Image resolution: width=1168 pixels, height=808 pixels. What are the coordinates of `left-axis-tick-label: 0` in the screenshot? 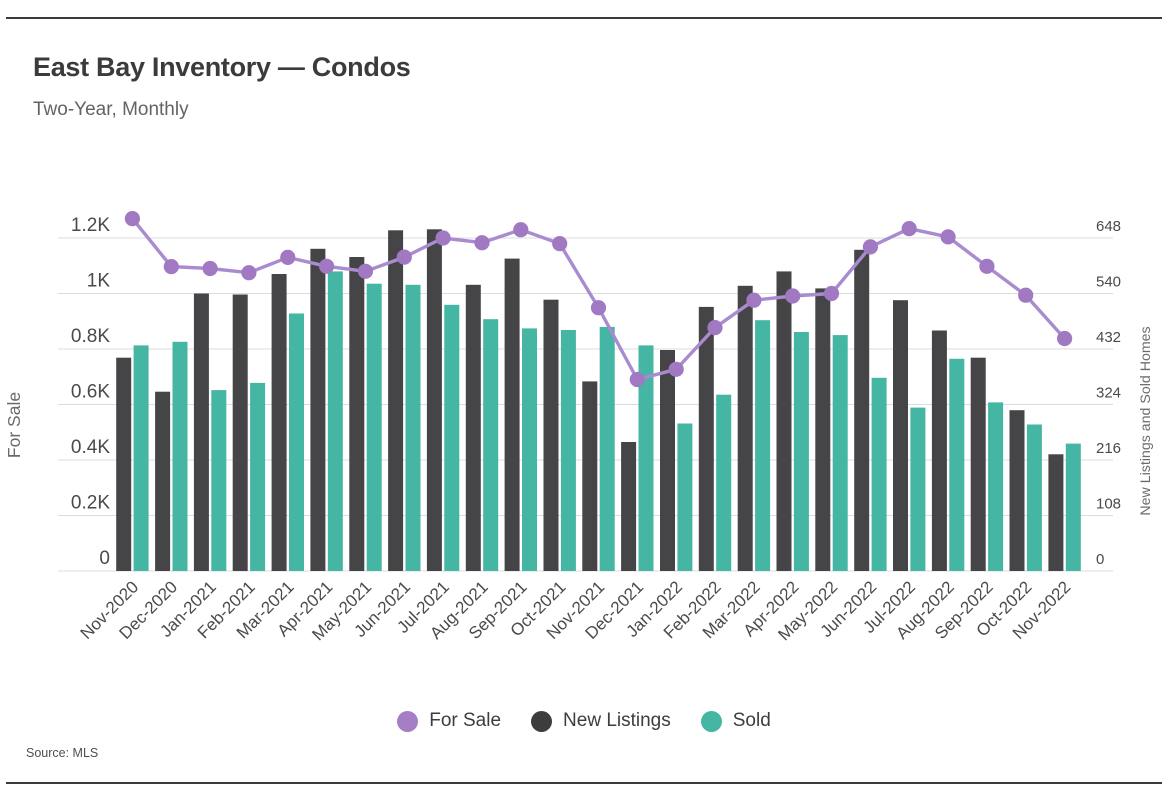 It's located at (104, 558).